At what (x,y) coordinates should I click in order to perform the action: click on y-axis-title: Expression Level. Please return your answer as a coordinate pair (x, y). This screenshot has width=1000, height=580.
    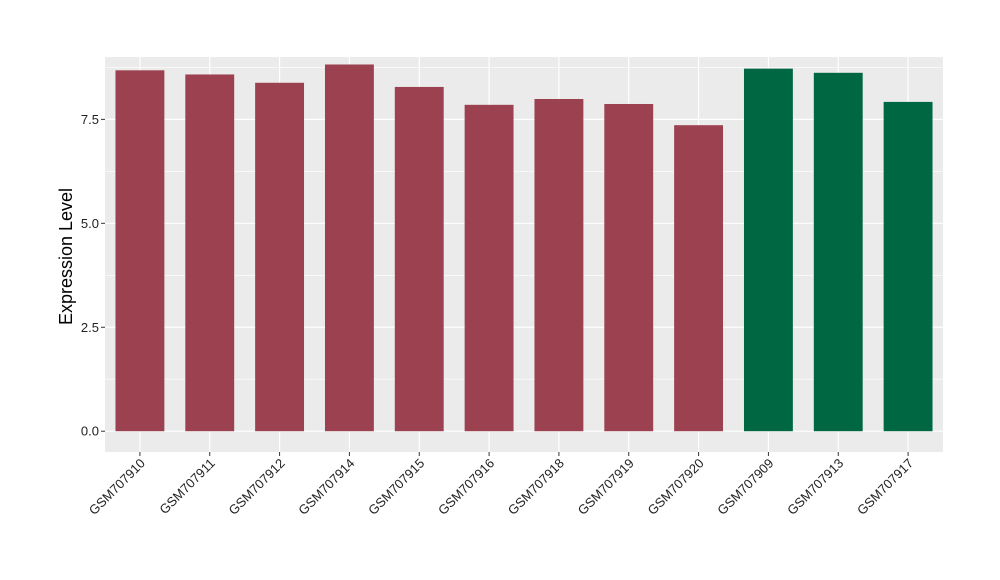
    Looking at the image, I should click on (66, 256).